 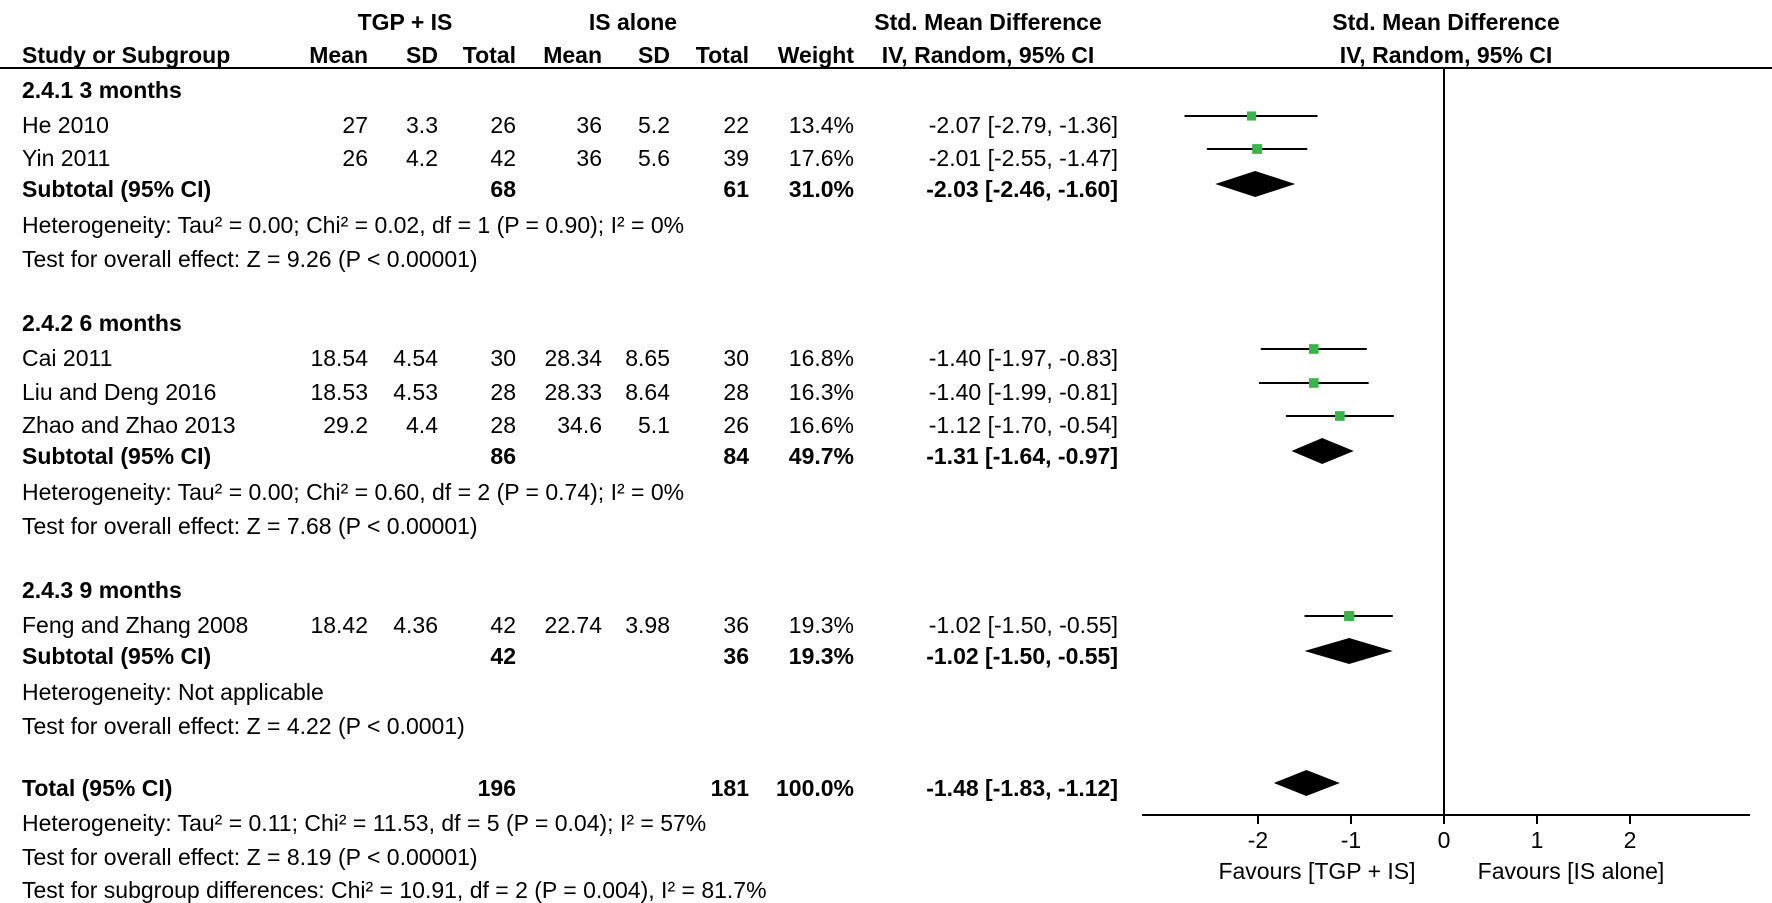 I want to click on col-total1-header: Total, so click(x=489, y=55).